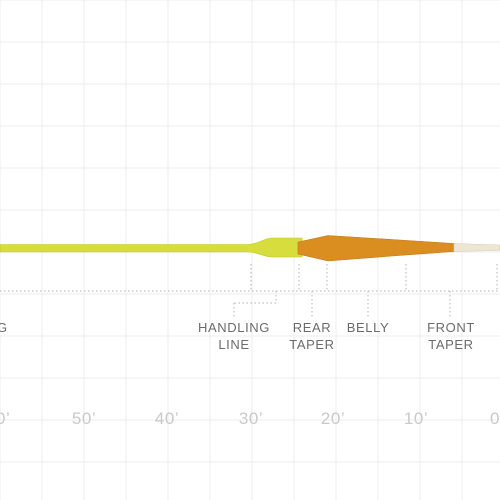 The height and width of the screenshot is (500, 500). Describe the element at coordinates (167, 418) in the screenshot. I see `ruler-label-40: 40’` at that location.